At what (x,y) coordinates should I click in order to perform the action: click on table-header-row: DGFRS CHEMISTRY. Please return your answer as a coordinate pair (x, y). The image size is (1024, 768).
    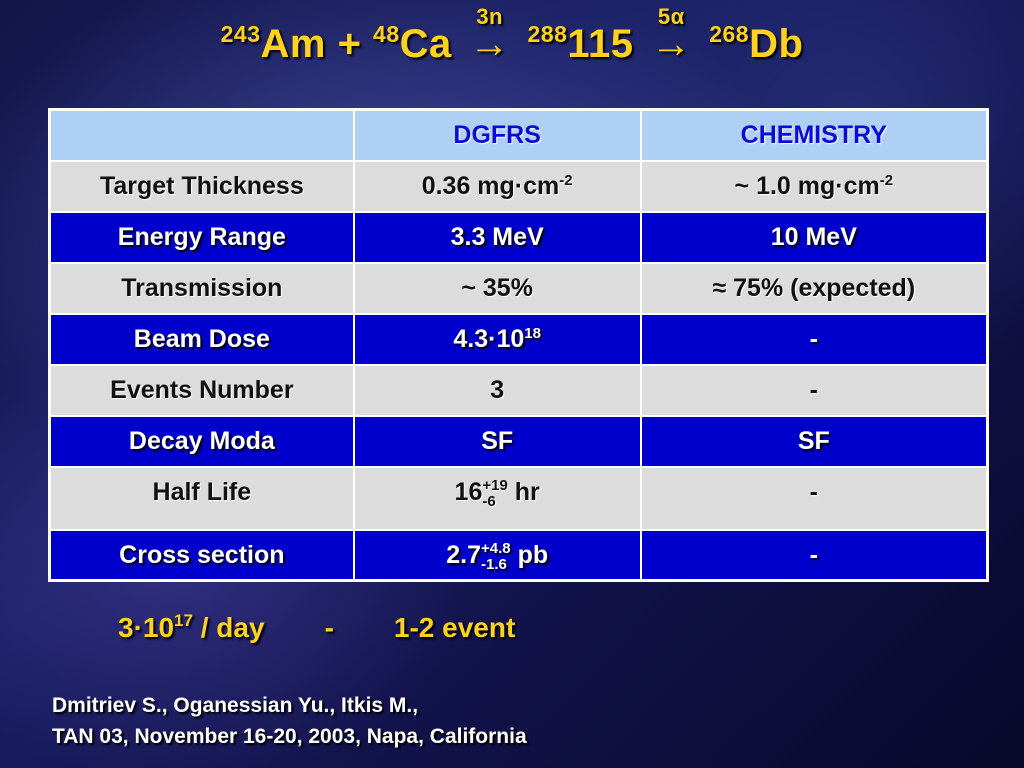
    Looking at the image, I should click on (518, 135).